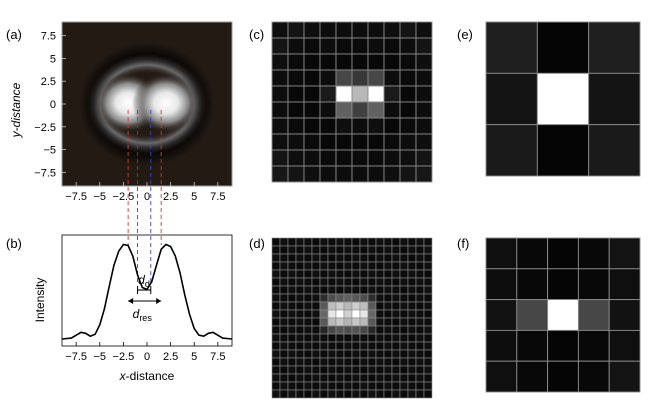  I want to click on a-y-tick-label: −2.5, so click(45, 128).